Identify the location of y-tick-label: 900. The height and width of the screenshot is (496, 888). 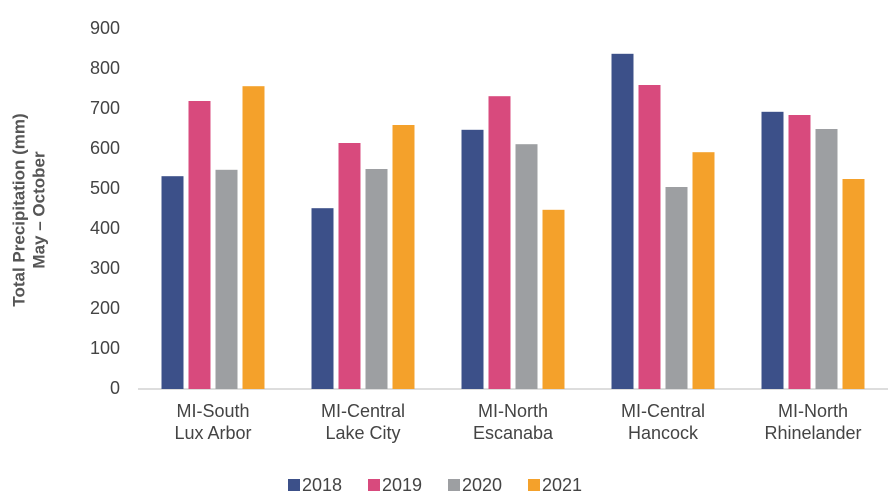
(105, 28).